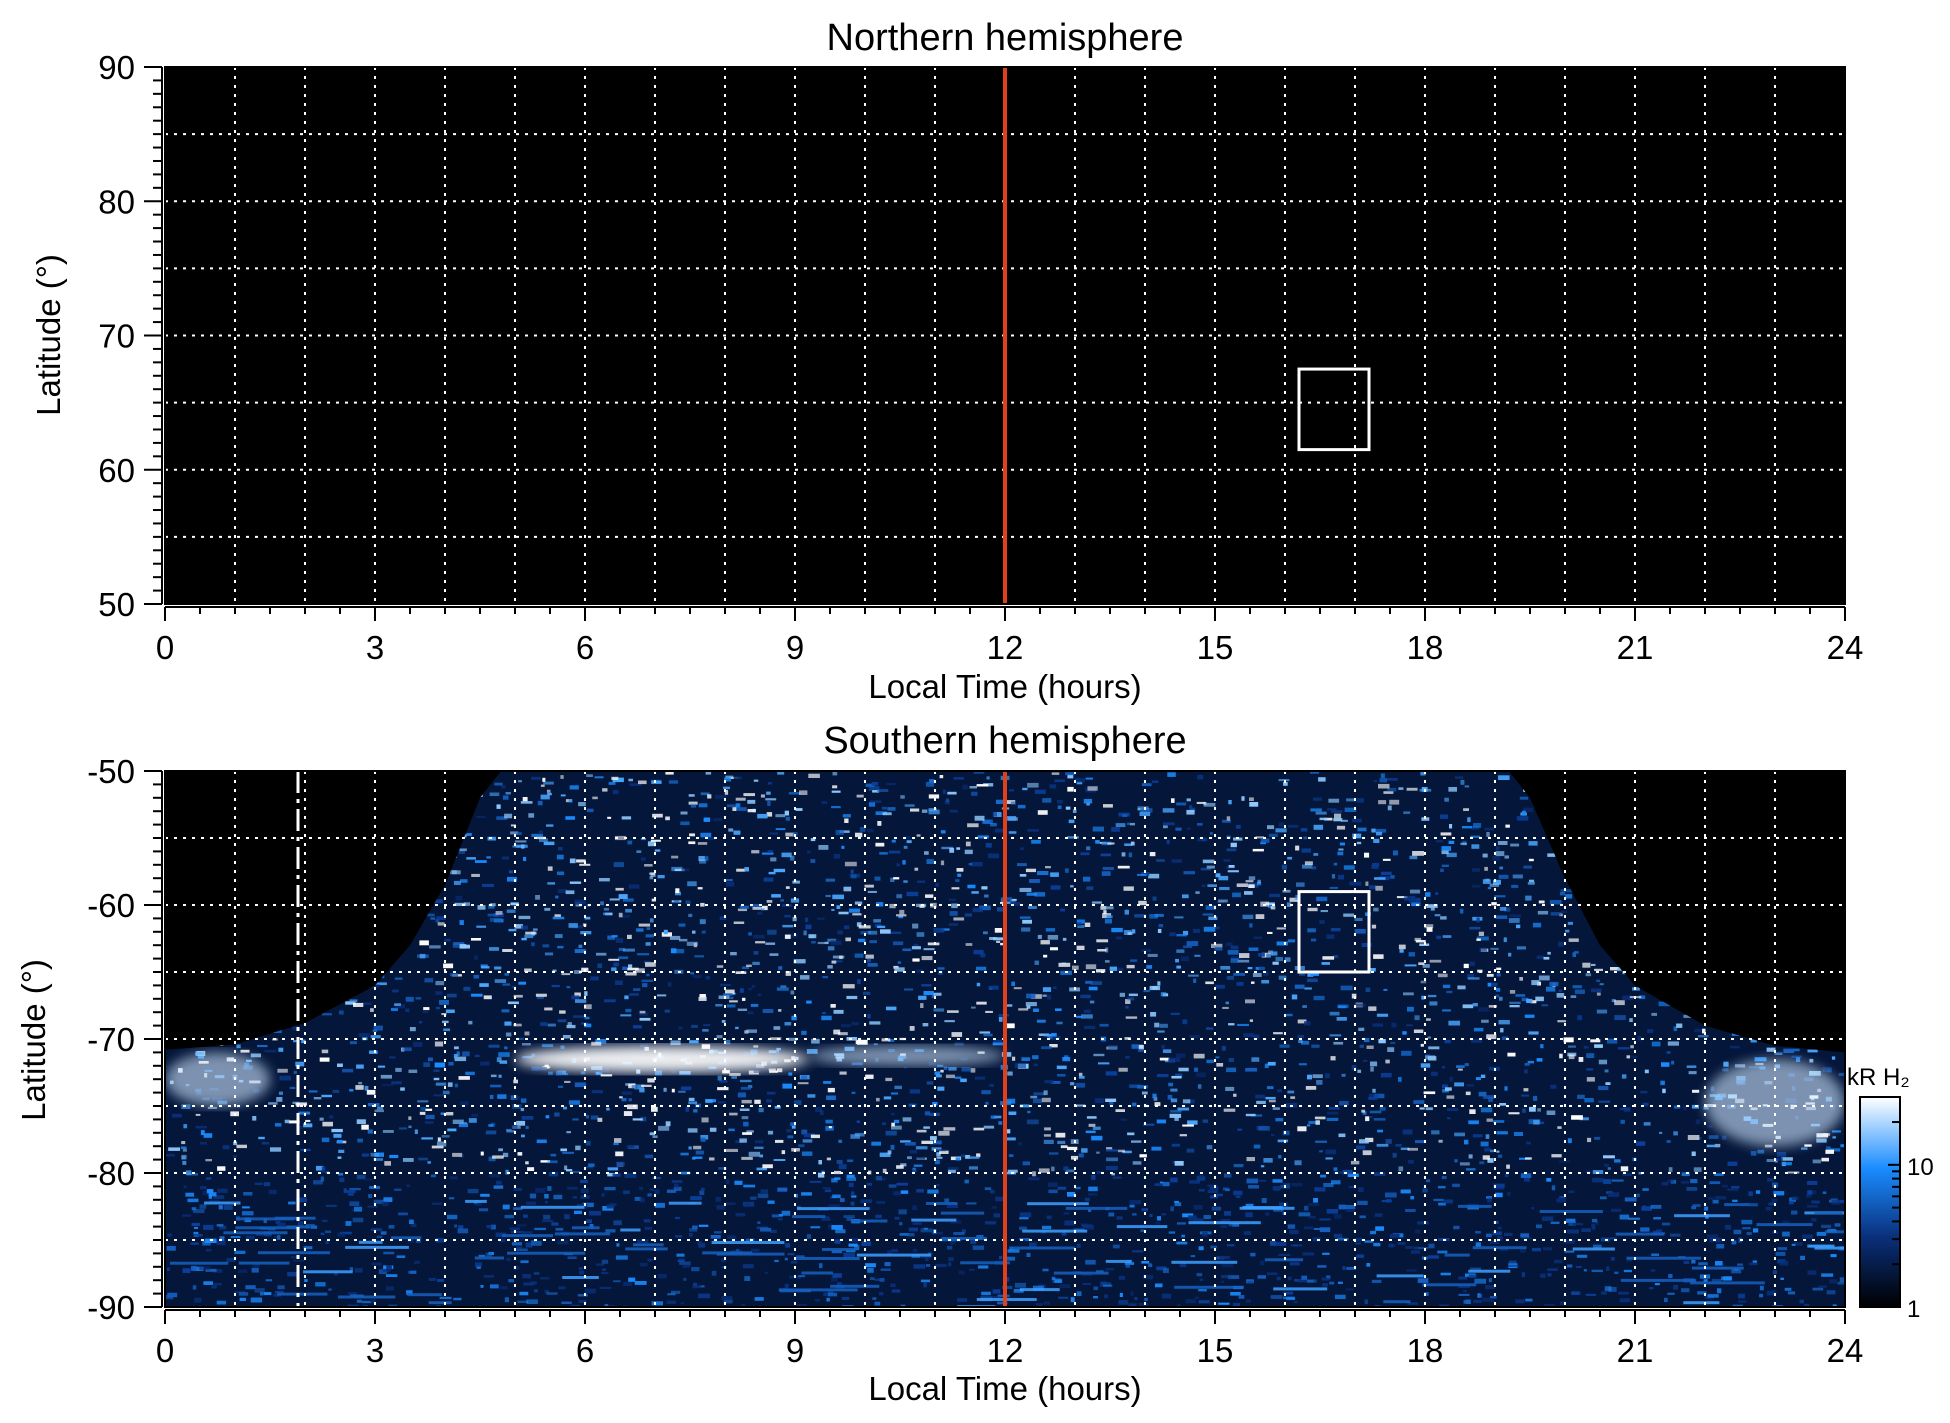 This screenshot has width=1950, height=1423. I want to click on x-tick-label: 9, so click(795, 647).